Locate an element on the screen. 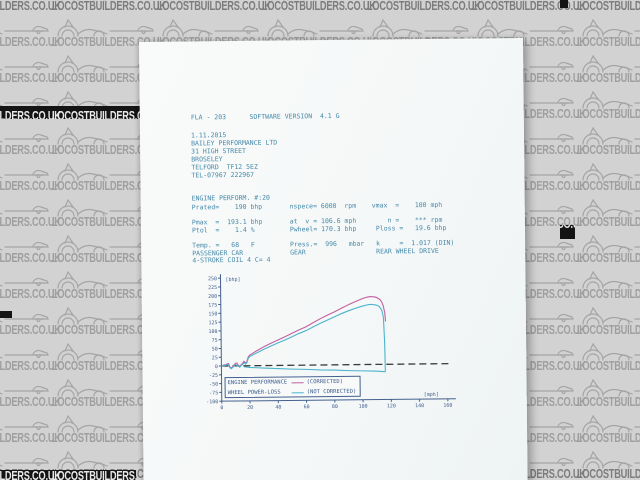 Image resolution: width=640 pixels, height=480 pixels. x-axis-unit-label: [mph] is located at coordinates (431, 395).